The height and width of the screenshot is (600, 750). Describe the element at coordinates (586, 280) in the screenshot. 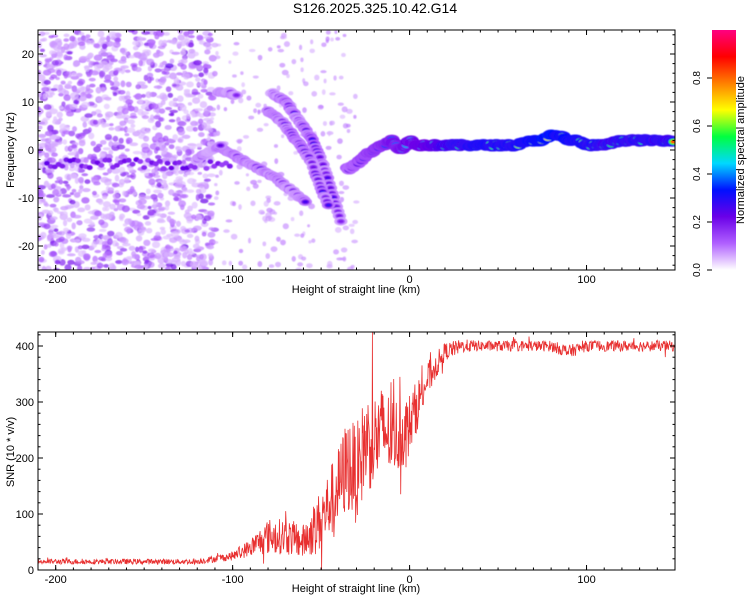

I see `spectrogram-xtick-label: 100` at that location.